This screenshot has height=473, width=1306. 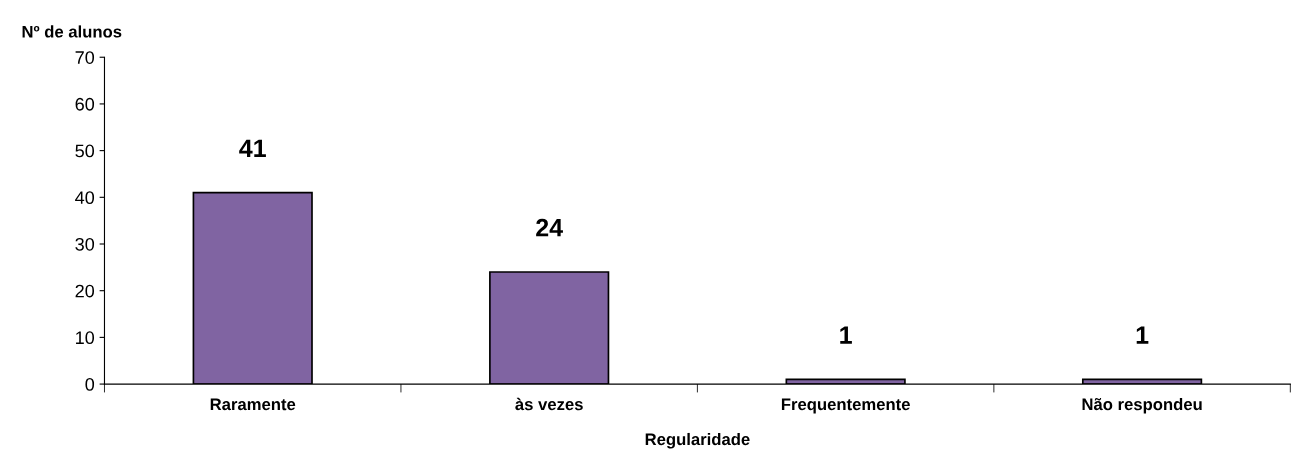 I want to click on data-label: 41, so click(x=252, y=148).